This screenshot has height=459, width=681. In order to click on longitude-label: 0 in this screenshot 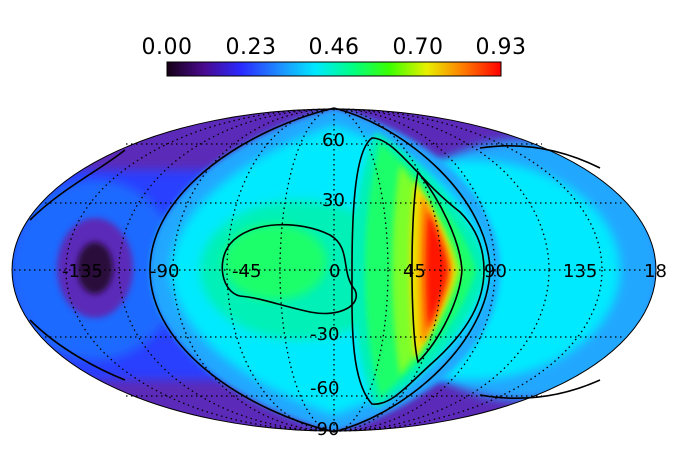, I will do `click(334, 271)`.